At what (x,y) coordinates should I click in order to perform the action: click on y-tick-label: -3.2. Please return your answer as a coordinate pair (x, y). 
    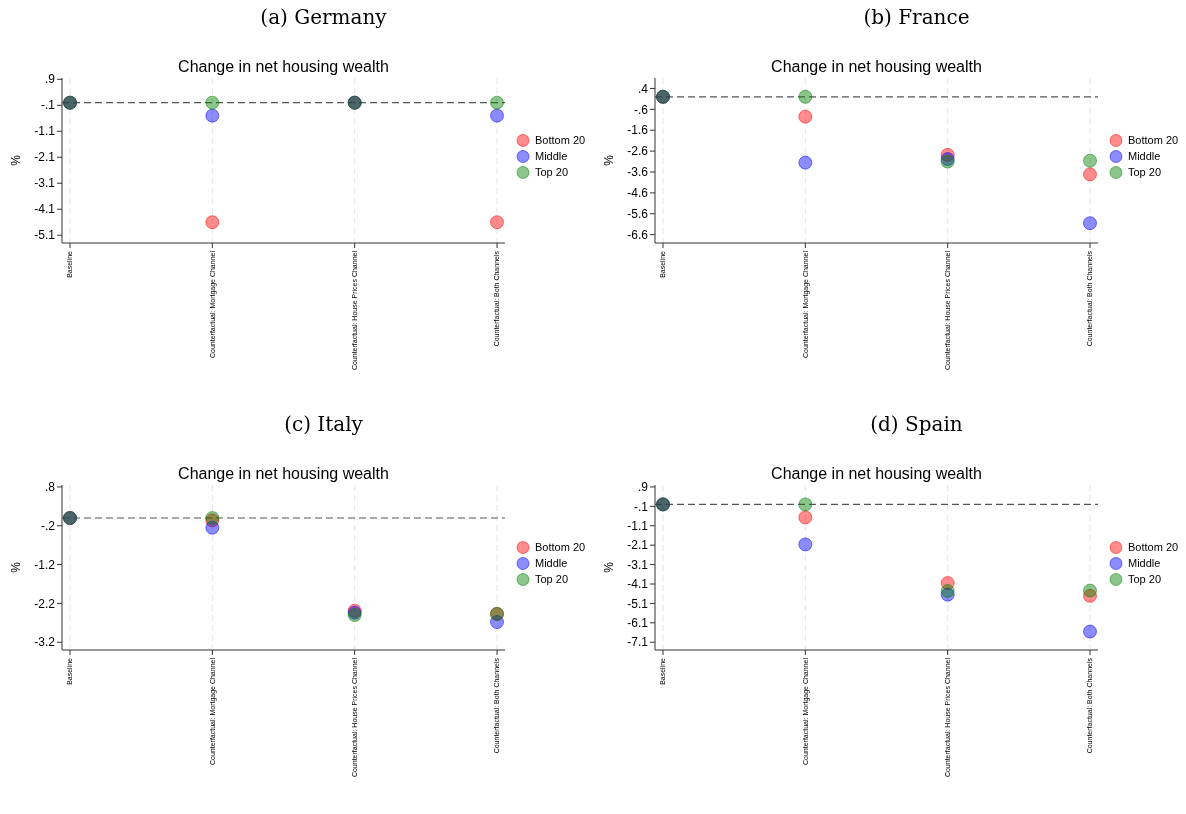
    Looking at the image, I should click on (45, 642).